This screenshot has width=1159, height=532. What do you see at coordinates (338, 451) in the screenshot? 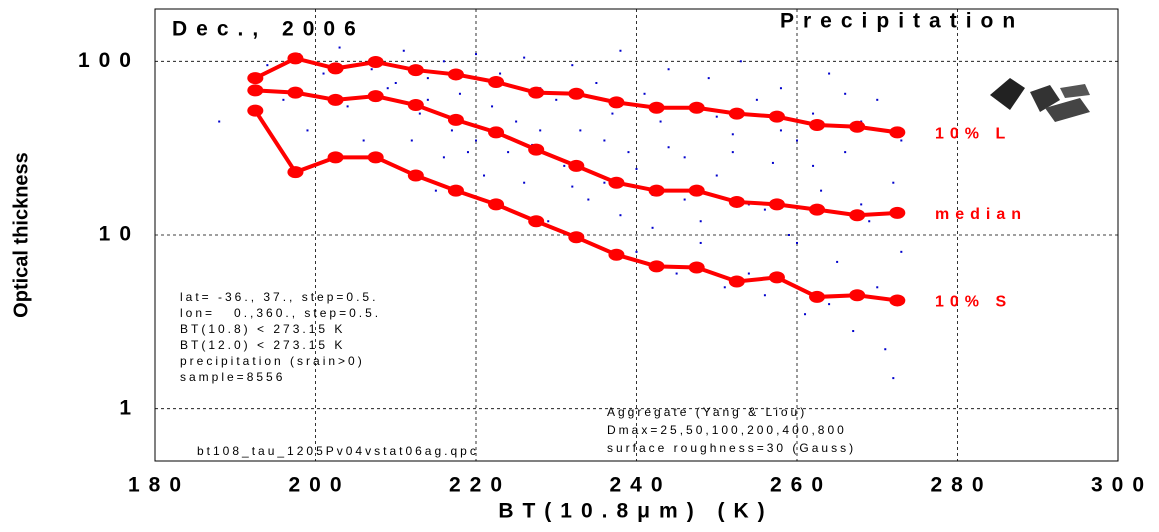
I see `file-label: bt108_tau_1205Pv04vstat06ag.qpc` at bounding box center [338, 451].